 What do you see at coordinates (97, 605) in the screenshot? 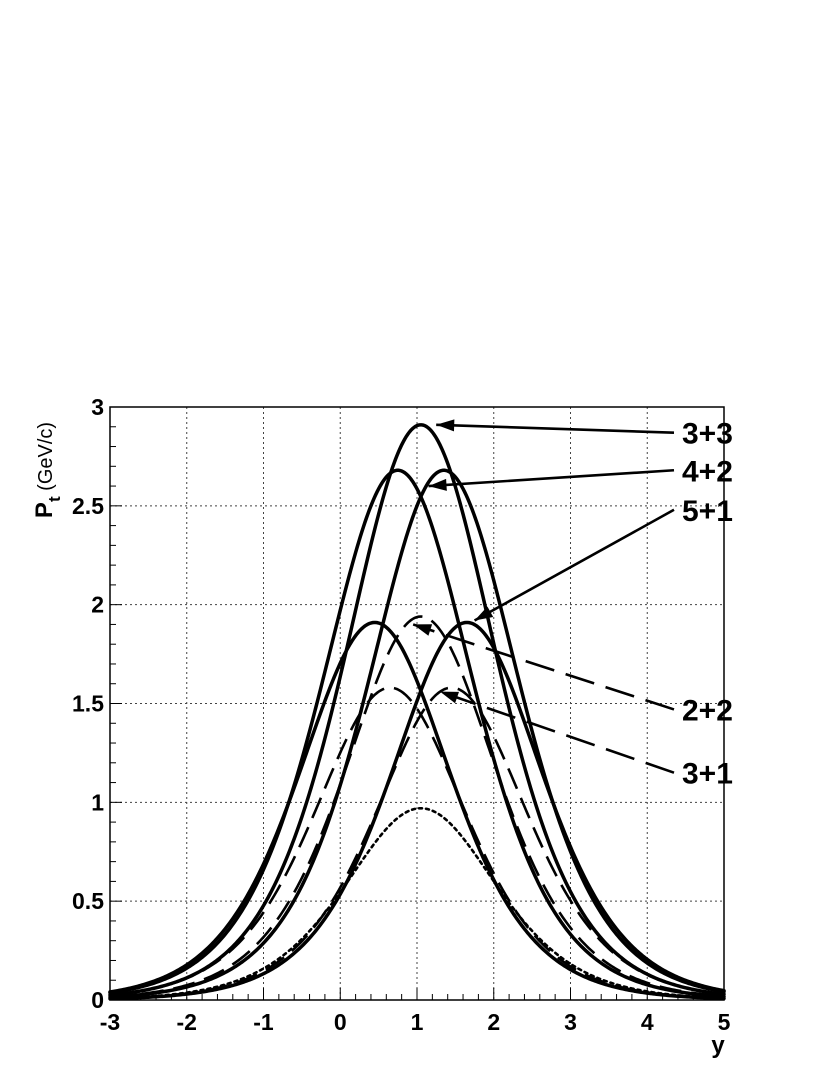
I see `y-tick-label: 2` at bounding box center [97, 605].